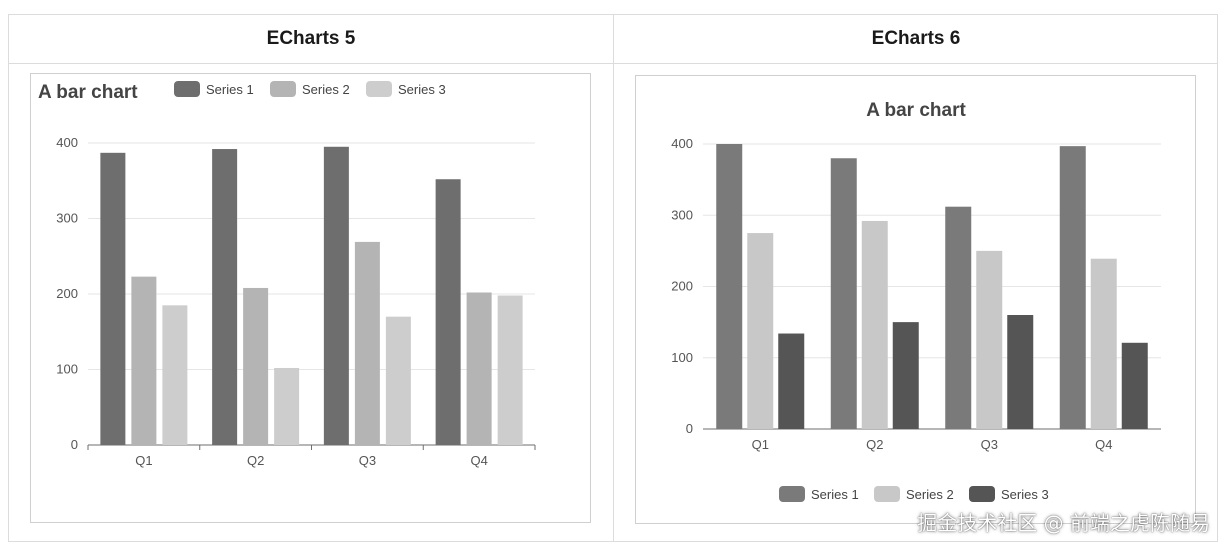 The height and width of the screenshot is (554, 1228). I want to click on watermark-text: 掘金技术社区 @ 前端之虎陈随易, so click(1063, 523).